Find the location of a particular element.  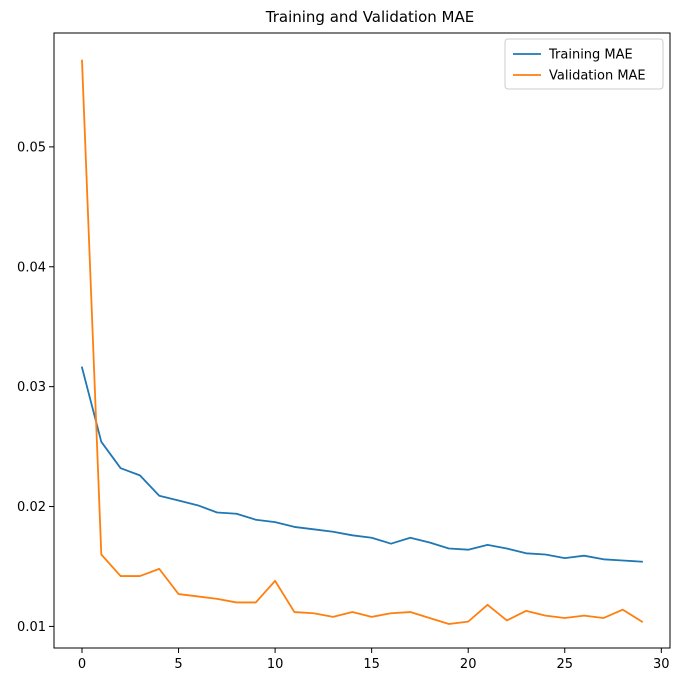

x-tick-label: 30 is located at coordinates (661, 664).